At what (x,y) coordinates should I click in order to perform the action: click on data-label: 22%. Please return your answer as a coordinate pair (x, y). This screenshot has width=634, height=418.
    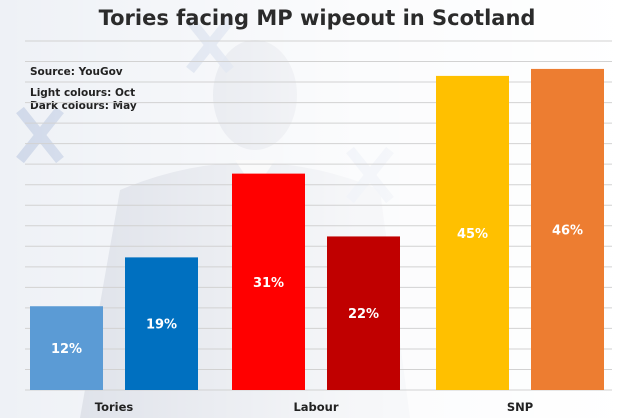
    Looking at the image, I should click on (363, 314).